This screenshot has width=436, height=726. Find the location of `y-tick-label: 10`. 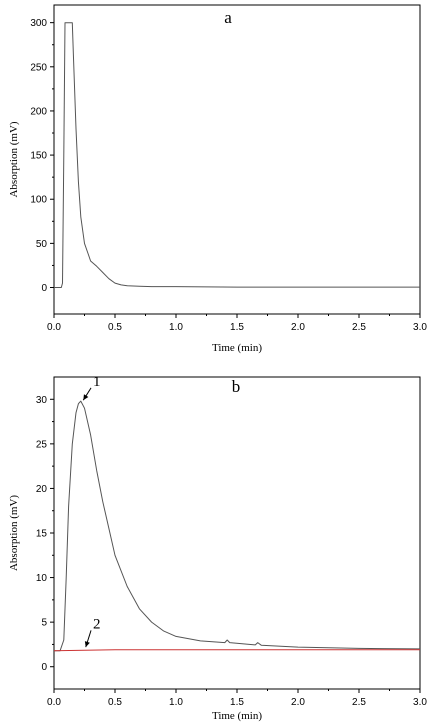

y-tick-label: 10 is located at coordinates (42, 578).